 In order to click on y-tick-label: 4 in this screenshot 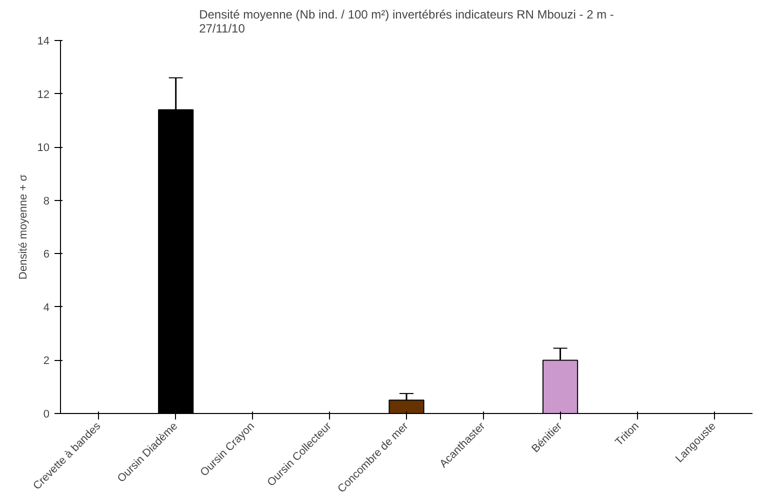, I will do `click(46, 308)`.